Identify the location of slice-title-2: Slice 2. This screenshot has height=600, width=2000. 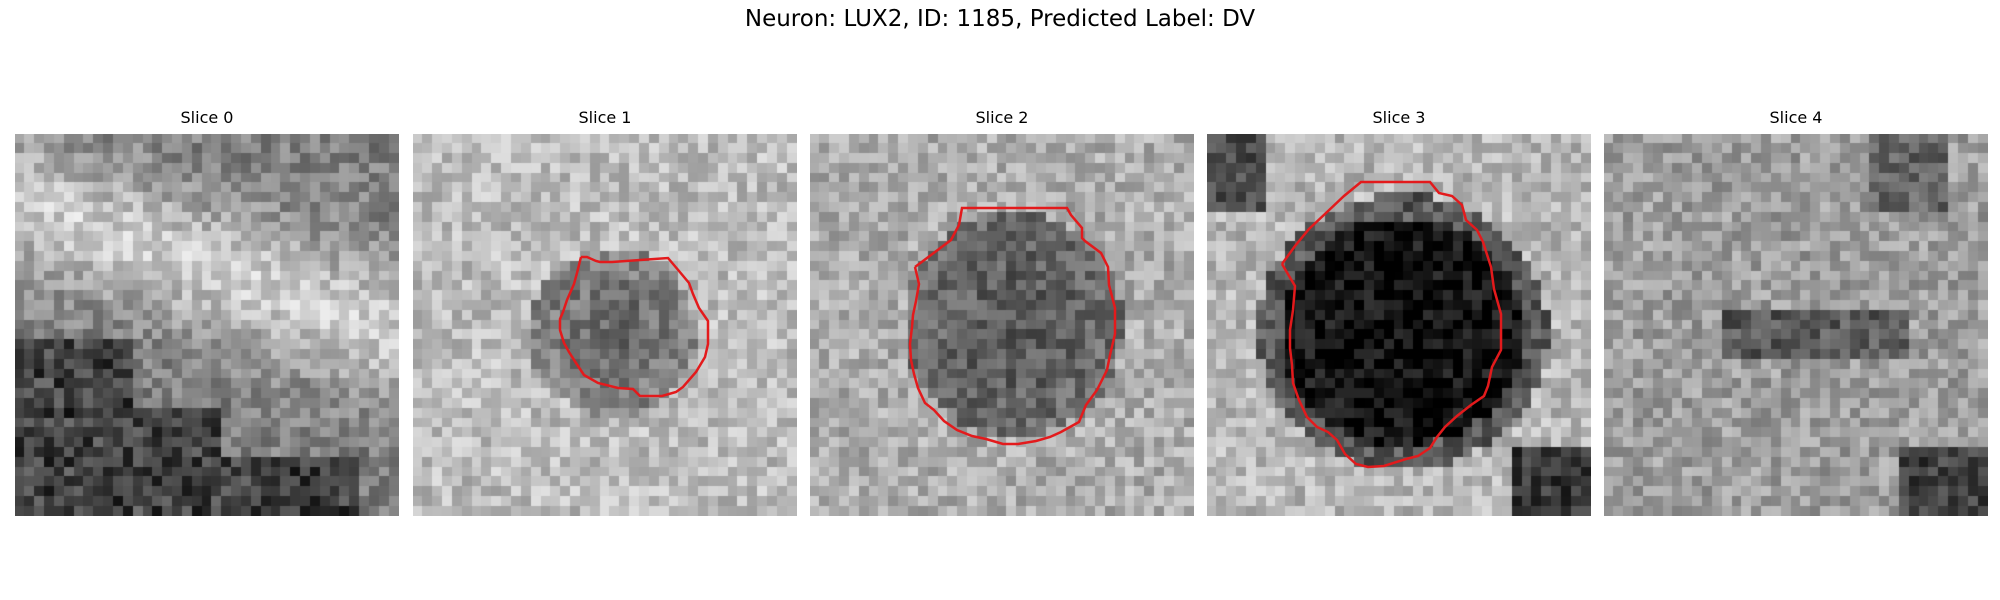
(1002, 117).